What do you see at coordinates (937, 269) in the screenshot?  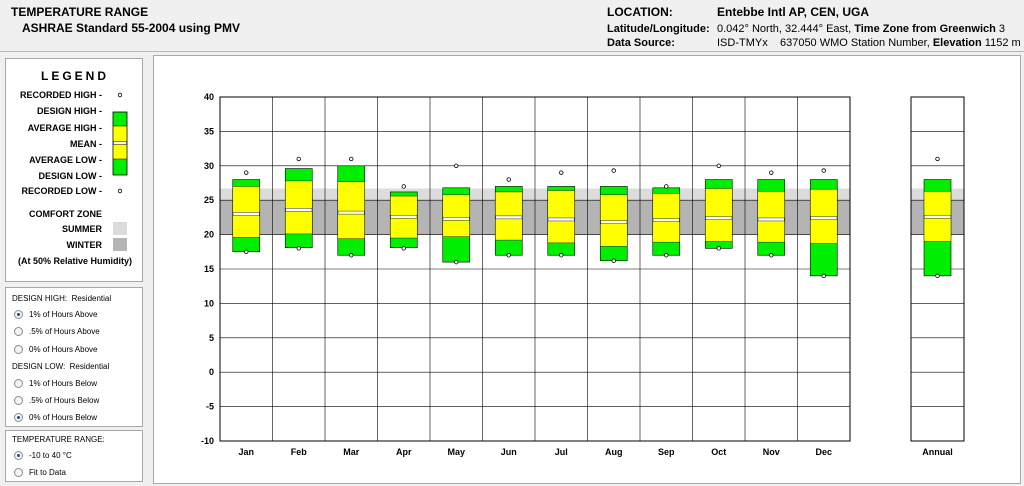 I see `annual-frame` at bounding box center [937, 269].